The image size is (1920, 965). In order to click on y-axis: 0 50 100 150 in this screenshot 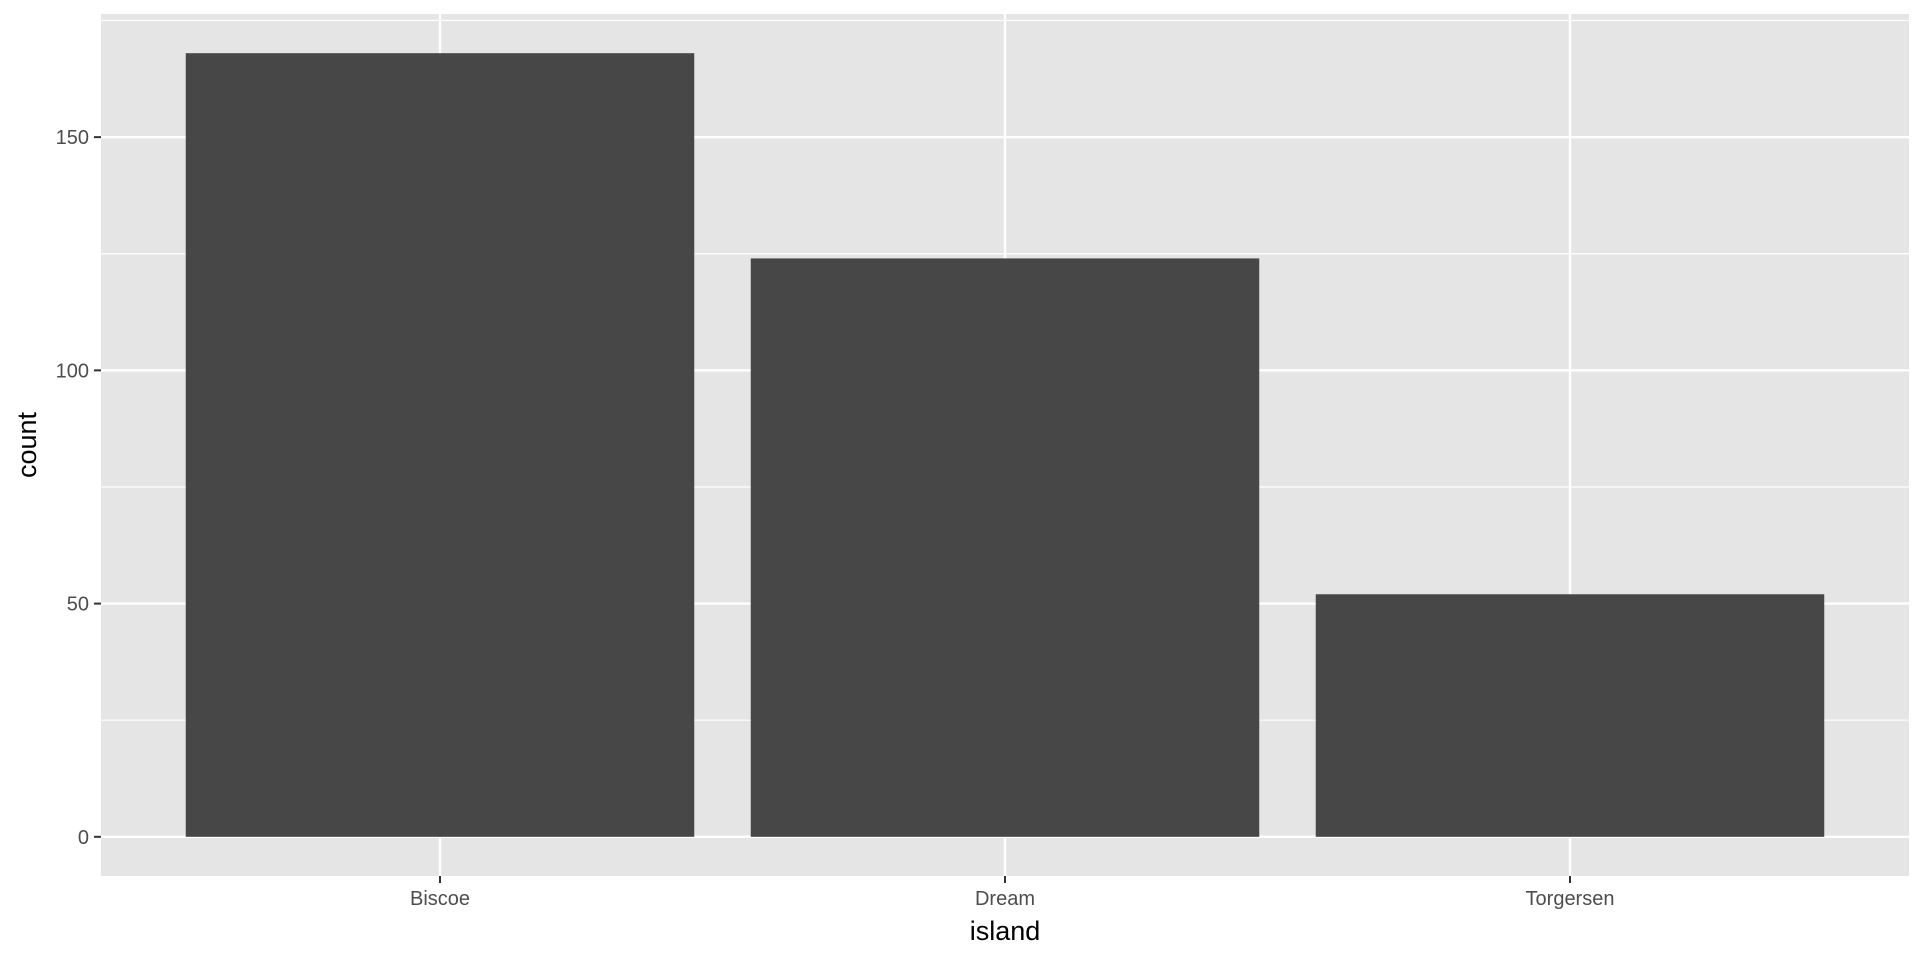, I will do `click(78, 488)`.